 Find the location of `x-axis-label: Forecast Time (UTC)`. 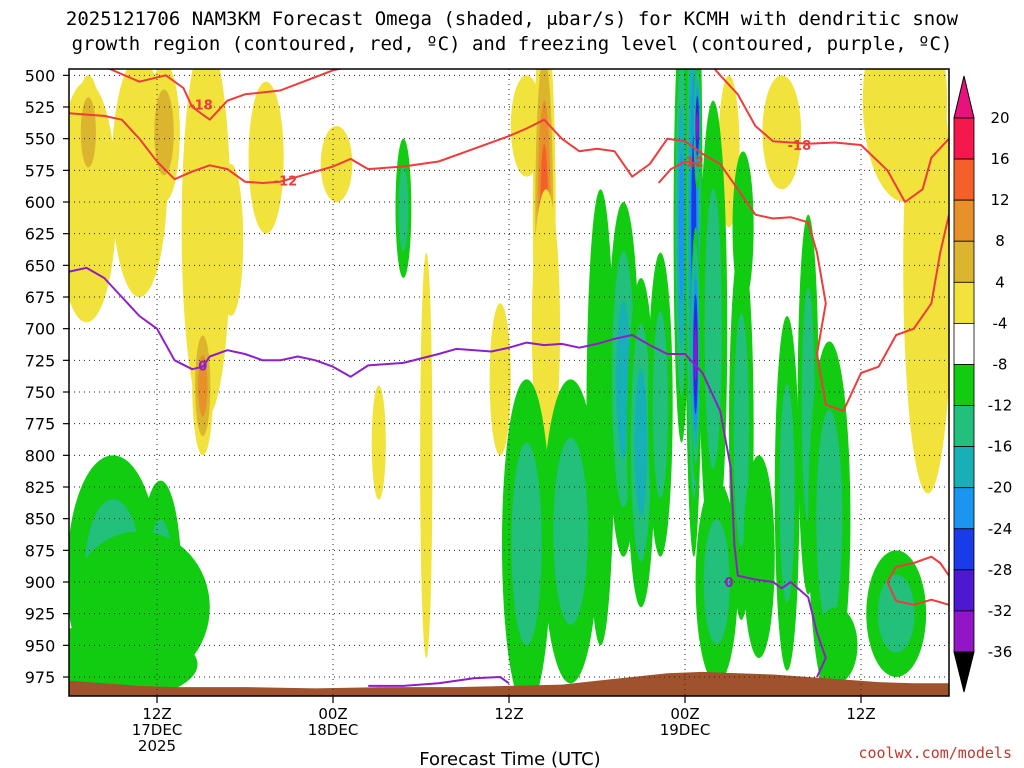

x-axis-label: Forecast Time (UTC) is located at coordinates (509, 758).